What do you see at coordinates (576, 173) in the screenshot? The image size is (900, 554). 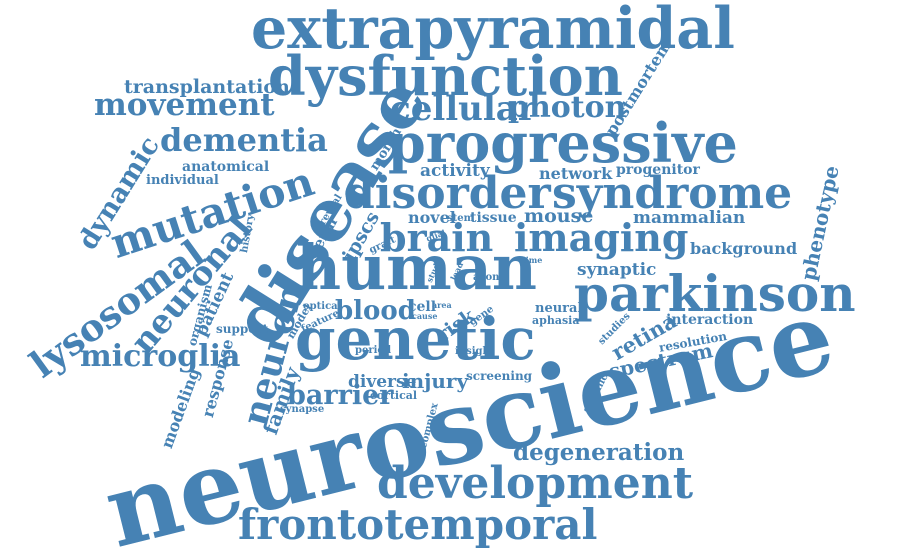 I see `word-network: network` at bounding box center [576, 173].